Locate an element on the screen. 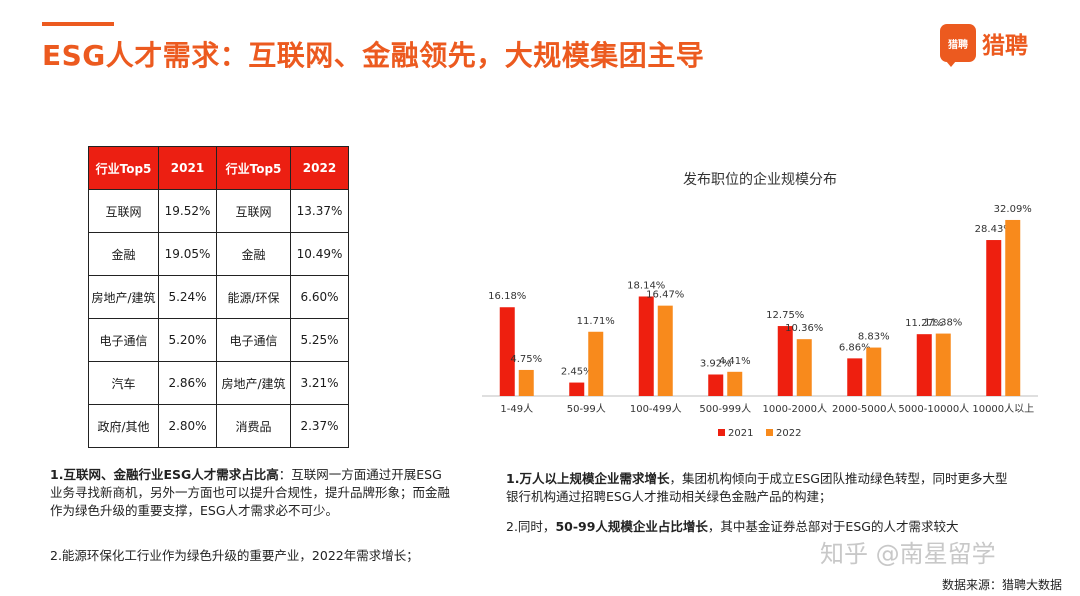 Image resolution: width=1080 pixels, height=596 pixels. brand-logo: 猎聘 猎聘 is located at coordinates (984, 45).